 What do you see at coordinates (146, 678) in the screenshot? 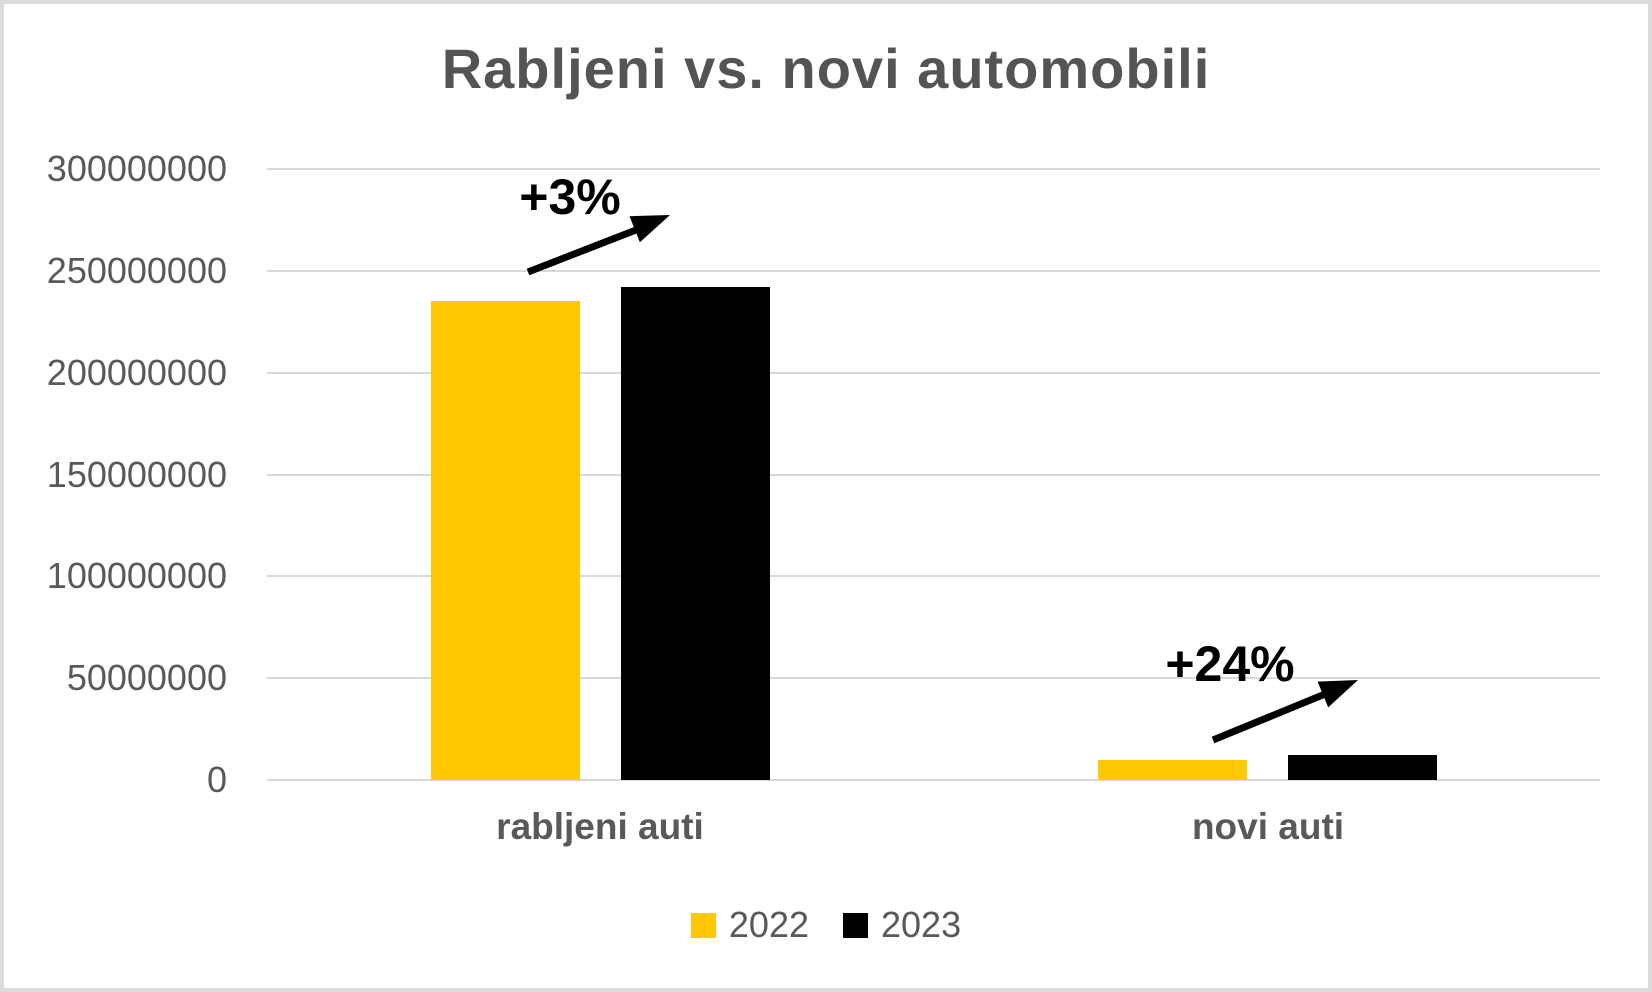
I see `y-axis-tick-label: 50000000` at bounding box center [146, 678].